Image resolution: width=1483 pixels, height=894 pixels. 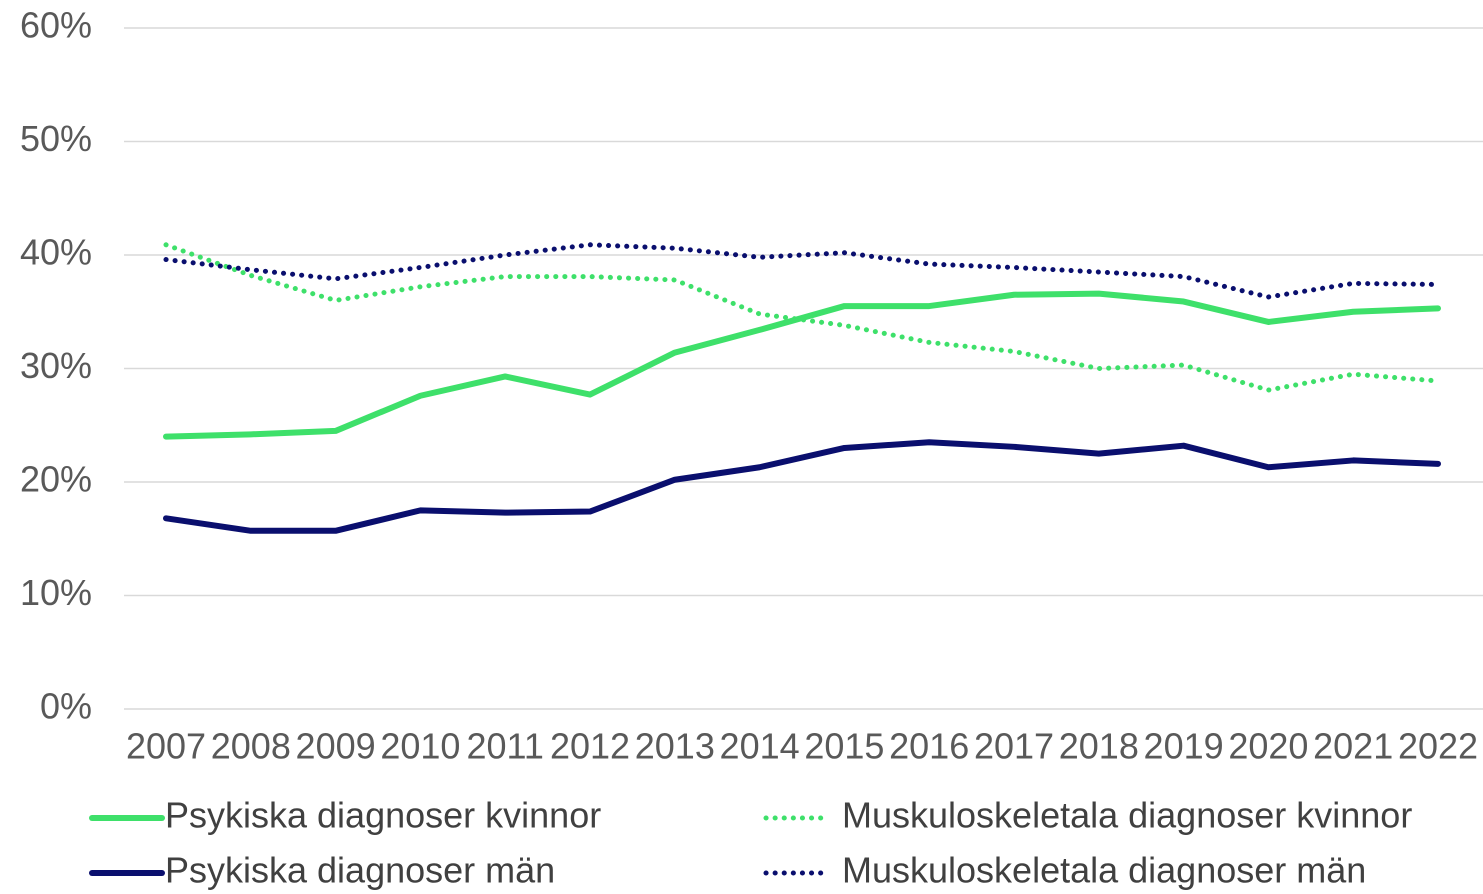 What do you see at coordinates (1438, 746) in the screenshot?
I see `x-tick-label: 2022` at bounding box center [1438, 746].